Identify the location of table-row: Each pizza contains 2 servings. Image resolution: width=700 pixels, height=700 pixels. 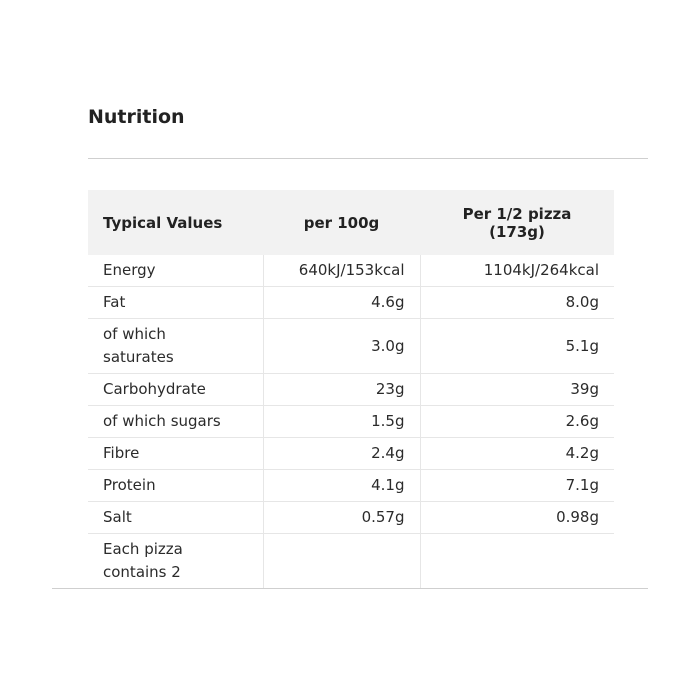
(351, 560).